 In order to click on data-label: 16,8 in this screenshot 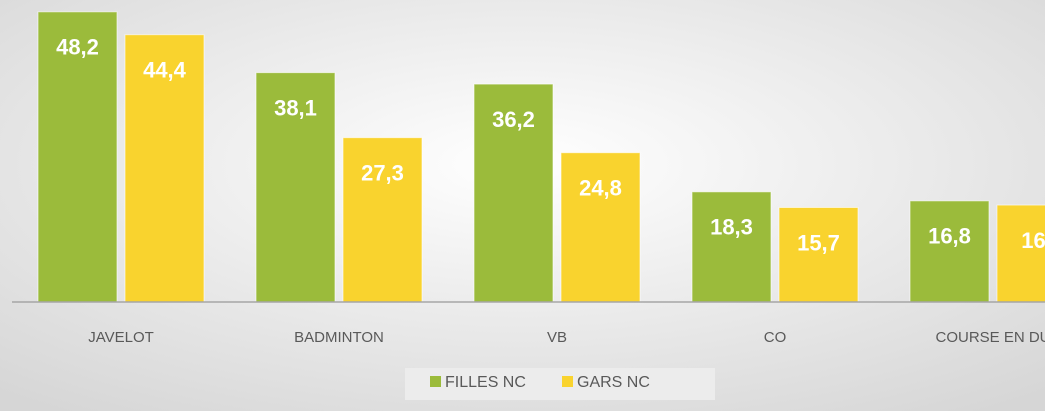, I will do `click(949, 236)`.